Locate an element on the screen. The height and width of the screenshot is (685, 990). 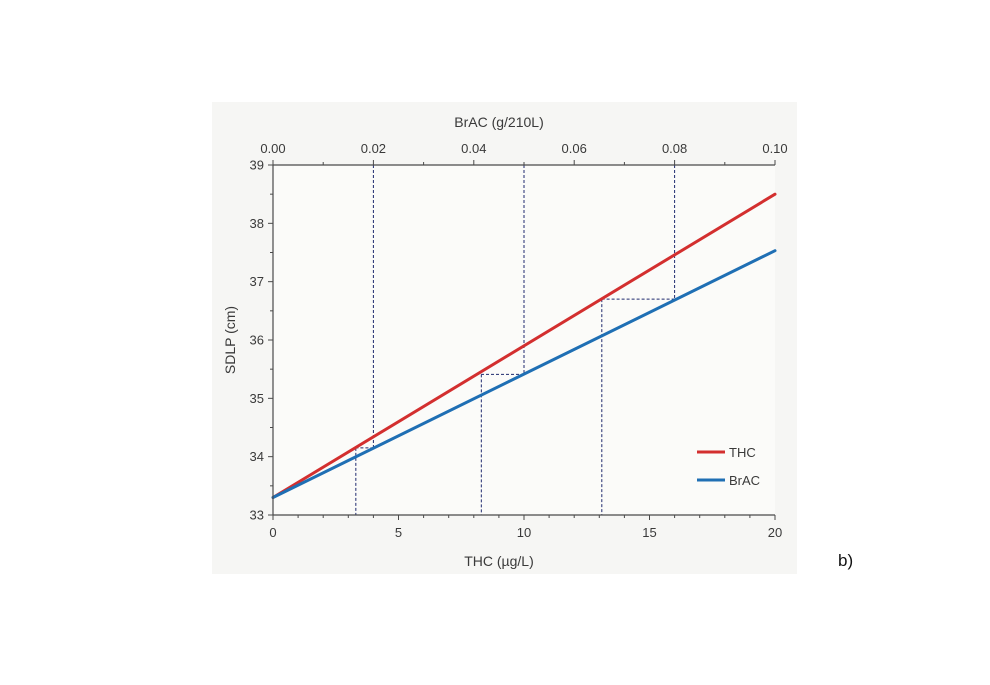
x-top-tick-label: 0.06 is located at coordinates (574, 148).